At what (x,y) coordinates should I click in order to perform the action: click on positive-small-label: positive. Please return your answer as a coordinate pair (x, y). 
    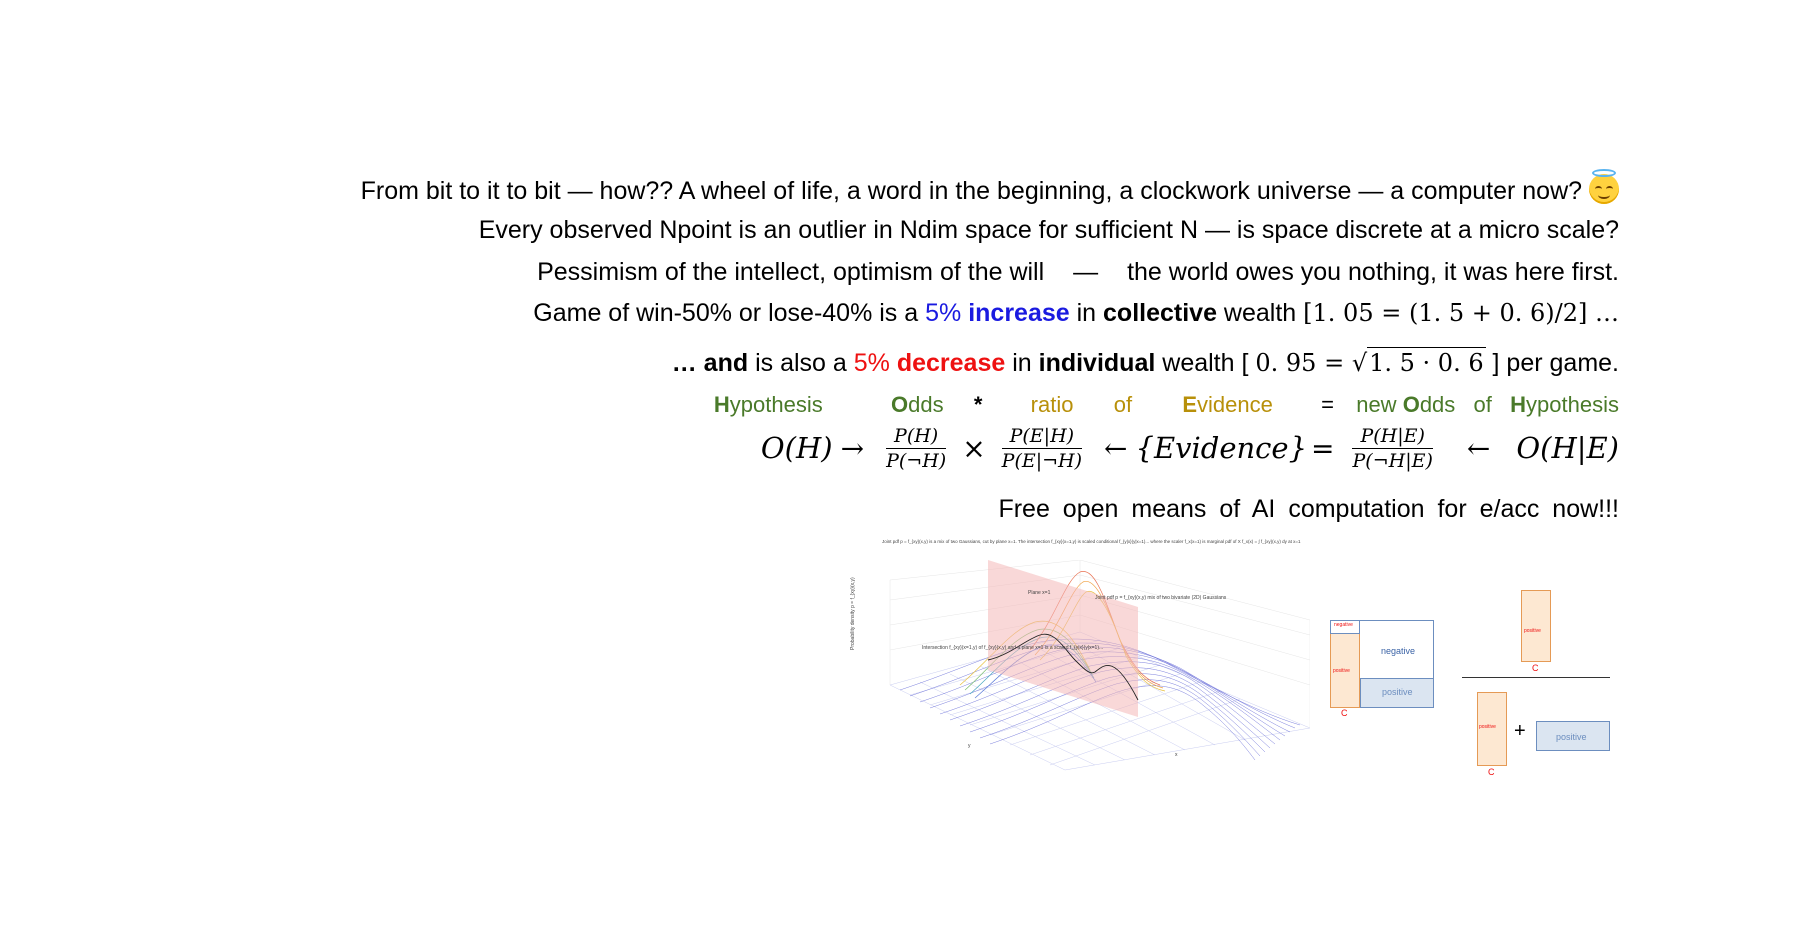
    Looking at the image, I should click on (1341, 671).